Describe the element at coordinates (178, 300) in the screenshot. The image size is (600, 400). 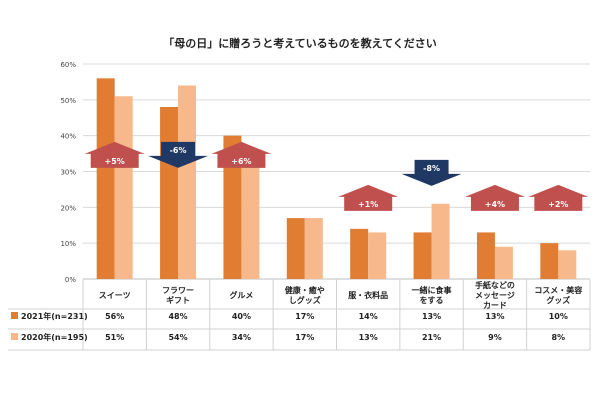
I see `category-label: ギフト` at that location.